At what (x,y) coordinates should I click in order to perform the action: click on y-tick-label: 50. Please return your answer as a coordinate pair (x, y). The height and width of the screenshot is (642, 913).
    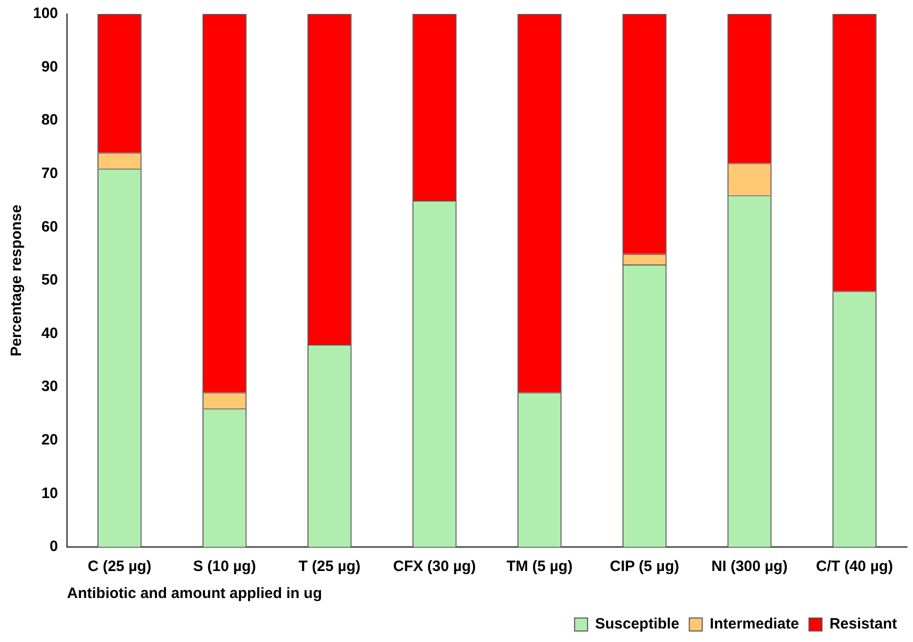
    Looking at the image, I should click on (49, 280).